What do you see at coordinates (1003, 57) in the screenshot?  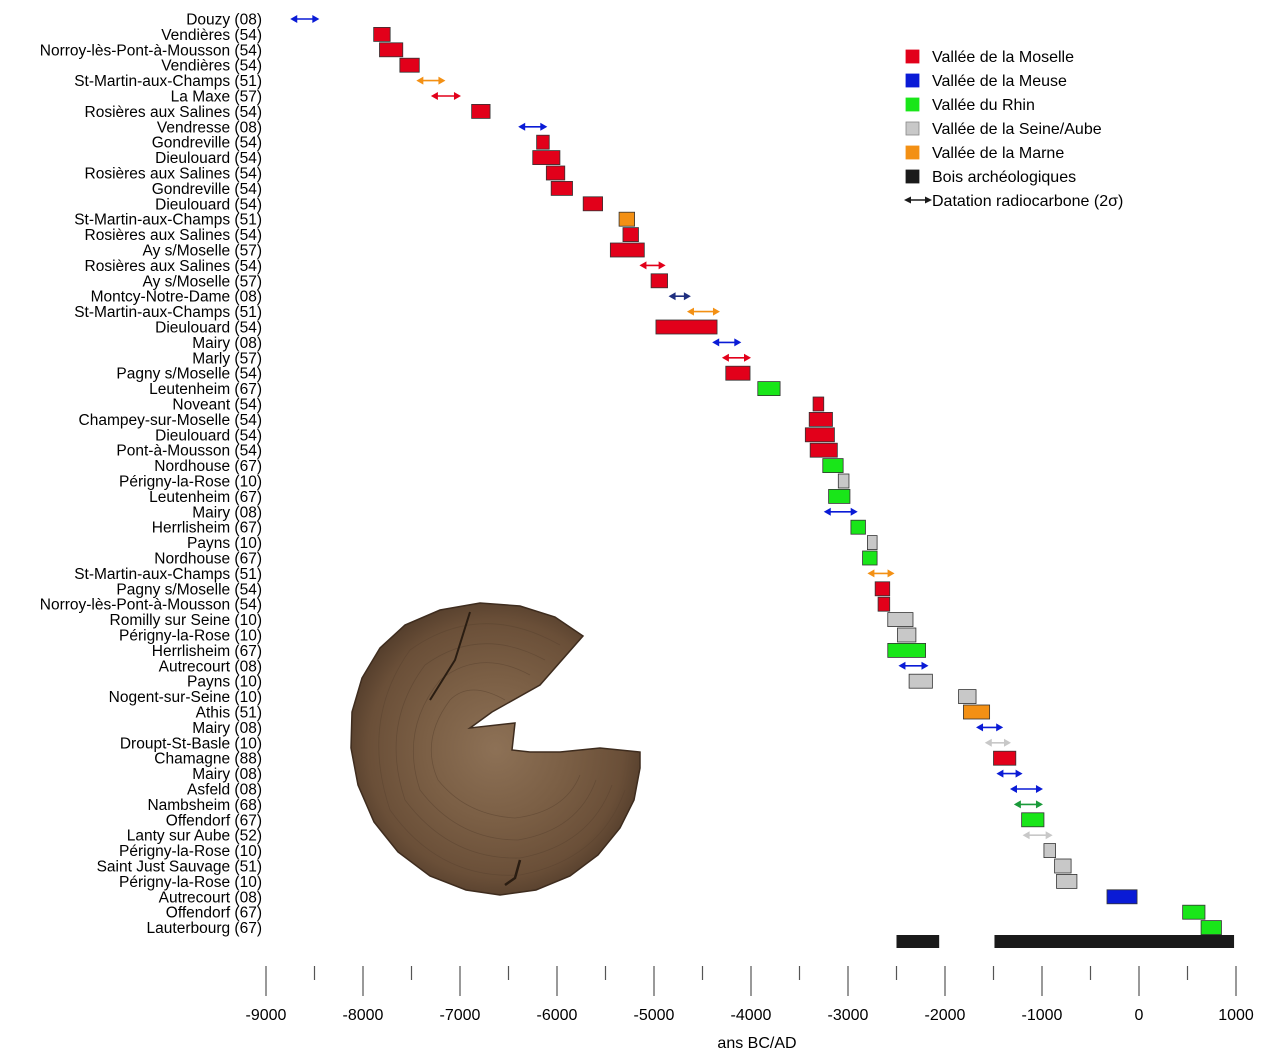 I see `legend-label: Vallée de la Moselle` at bounding box center [1003, 57].